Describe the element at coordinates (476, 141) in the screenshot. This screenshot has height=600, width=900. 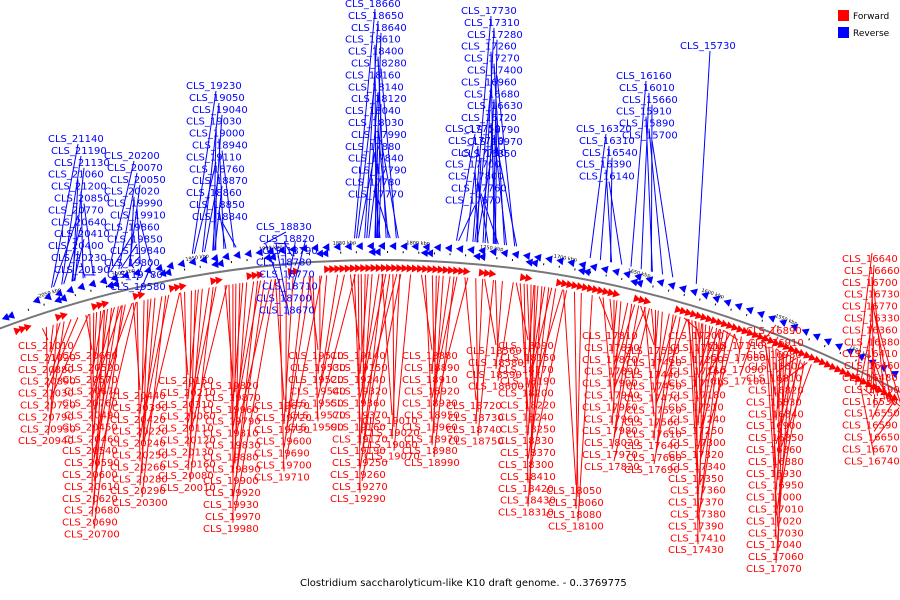
I see `reverse-gene-label: CLS_17740` at that location.